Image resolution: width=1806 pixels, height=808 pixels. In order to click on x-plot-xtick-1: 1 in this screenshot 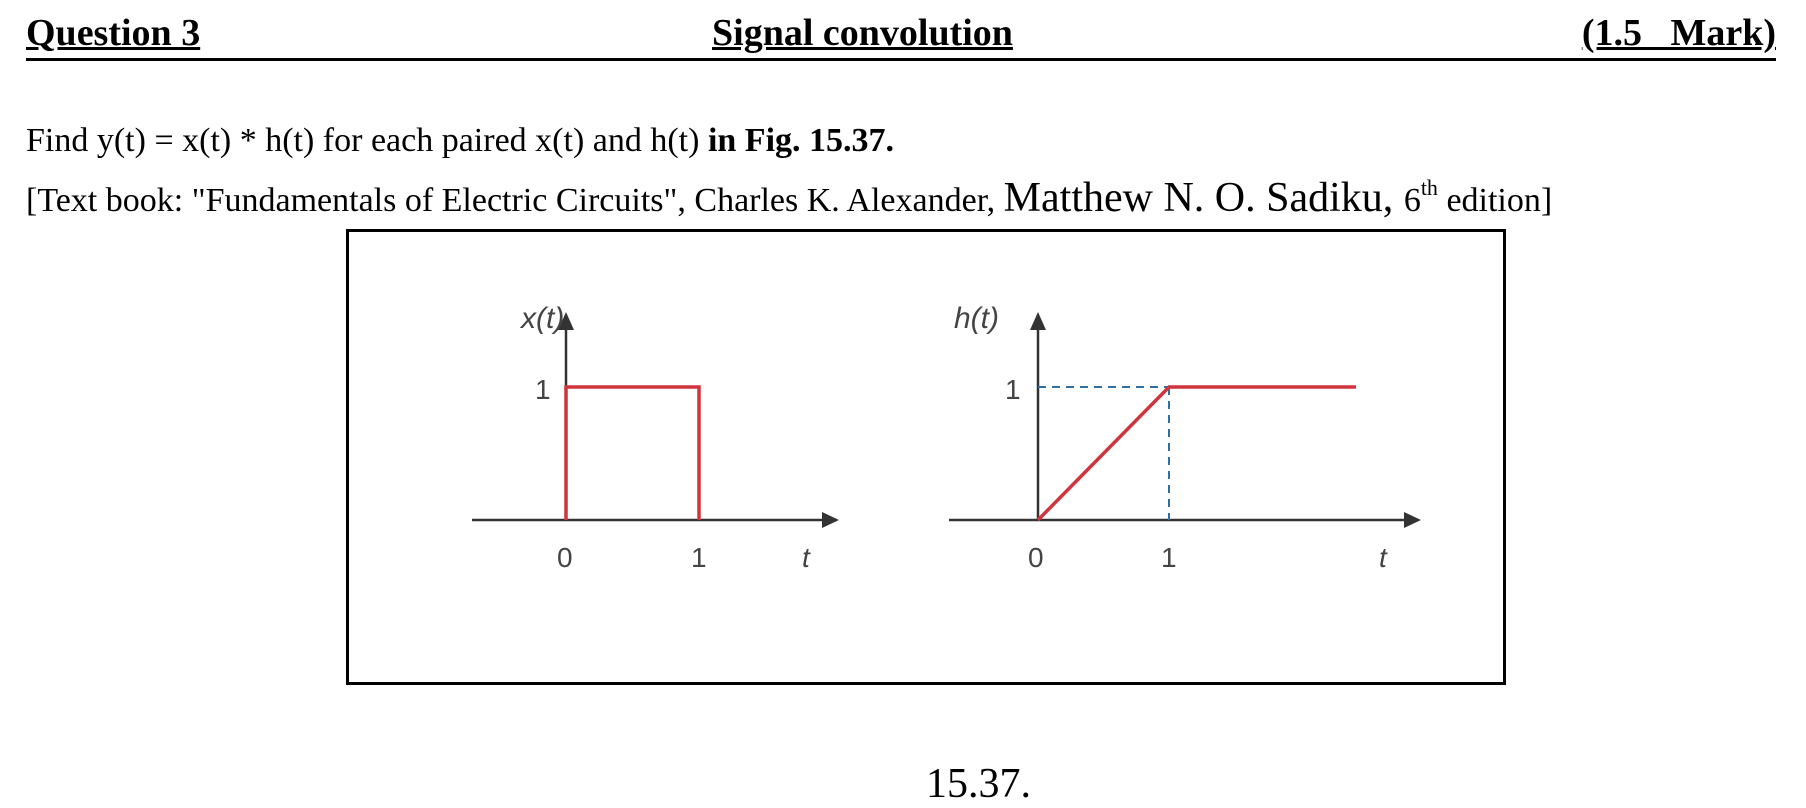, I will do `click(699, 557)`.